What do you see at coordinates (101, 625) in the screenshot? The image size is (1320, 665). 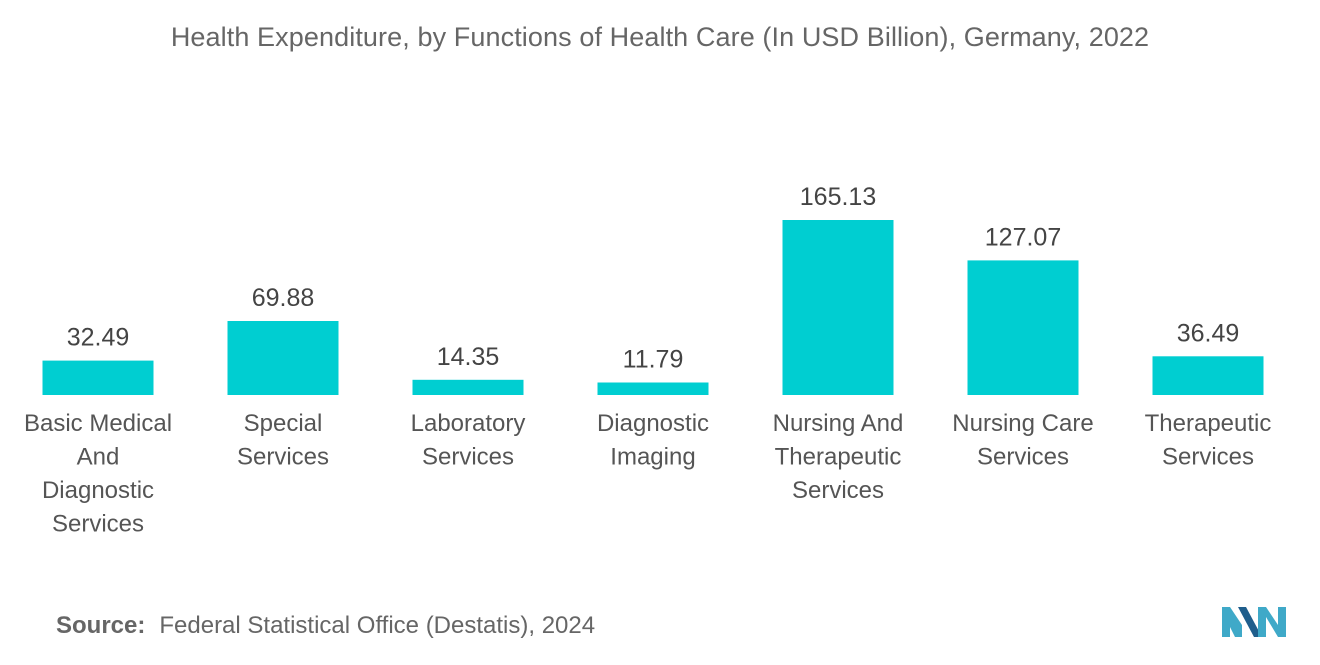 I see `source-label: Source:` at bounding box center [101, 625].